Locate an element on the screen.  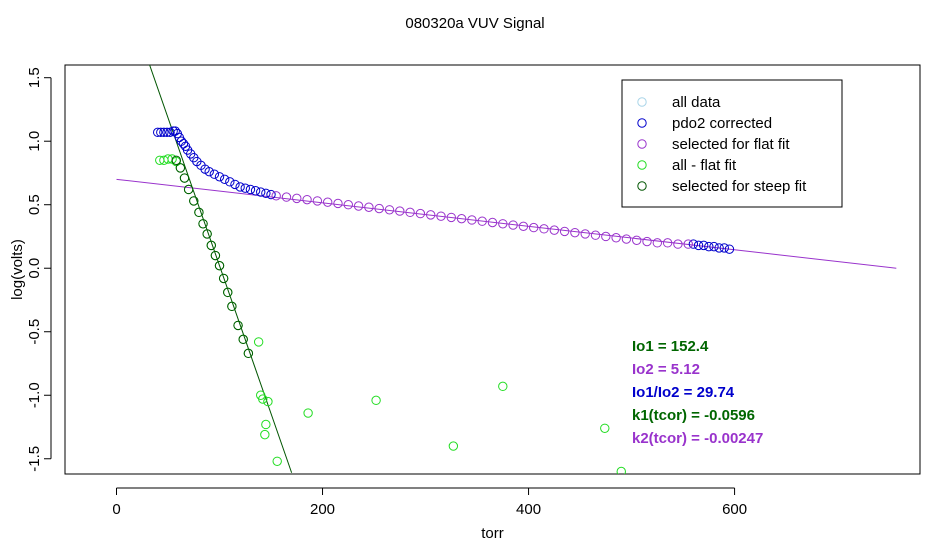
fit-annotation: k1(tcor) = -0.0596 is located at coordinates (693, 415).